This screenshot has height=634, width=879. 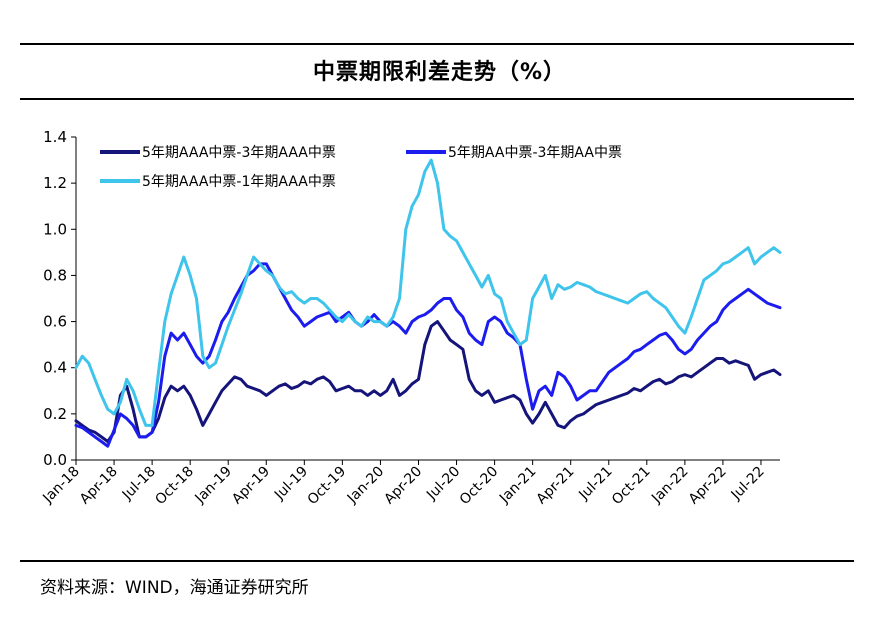 I want to click on top-rule, so click(x=437, y=44).